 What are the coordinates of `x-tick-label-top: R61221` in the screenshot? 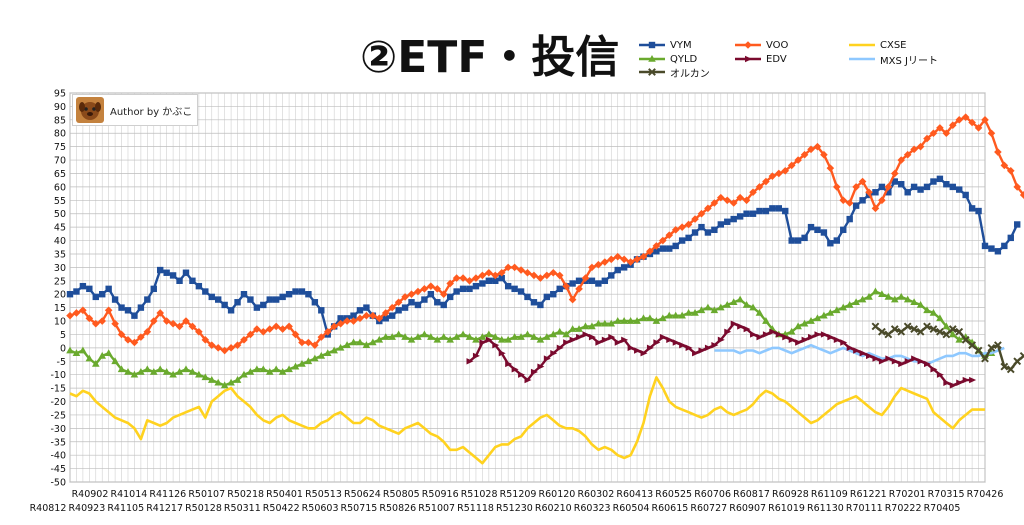 It's located at (868, 494).